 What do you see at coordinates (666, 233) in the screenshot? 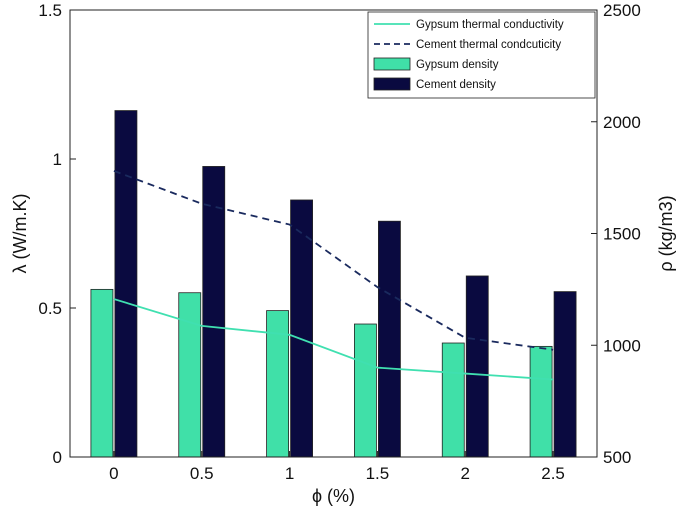
I see `y-axis-right-label: ρ (kg/m3)` at bounding box center [666, 233].